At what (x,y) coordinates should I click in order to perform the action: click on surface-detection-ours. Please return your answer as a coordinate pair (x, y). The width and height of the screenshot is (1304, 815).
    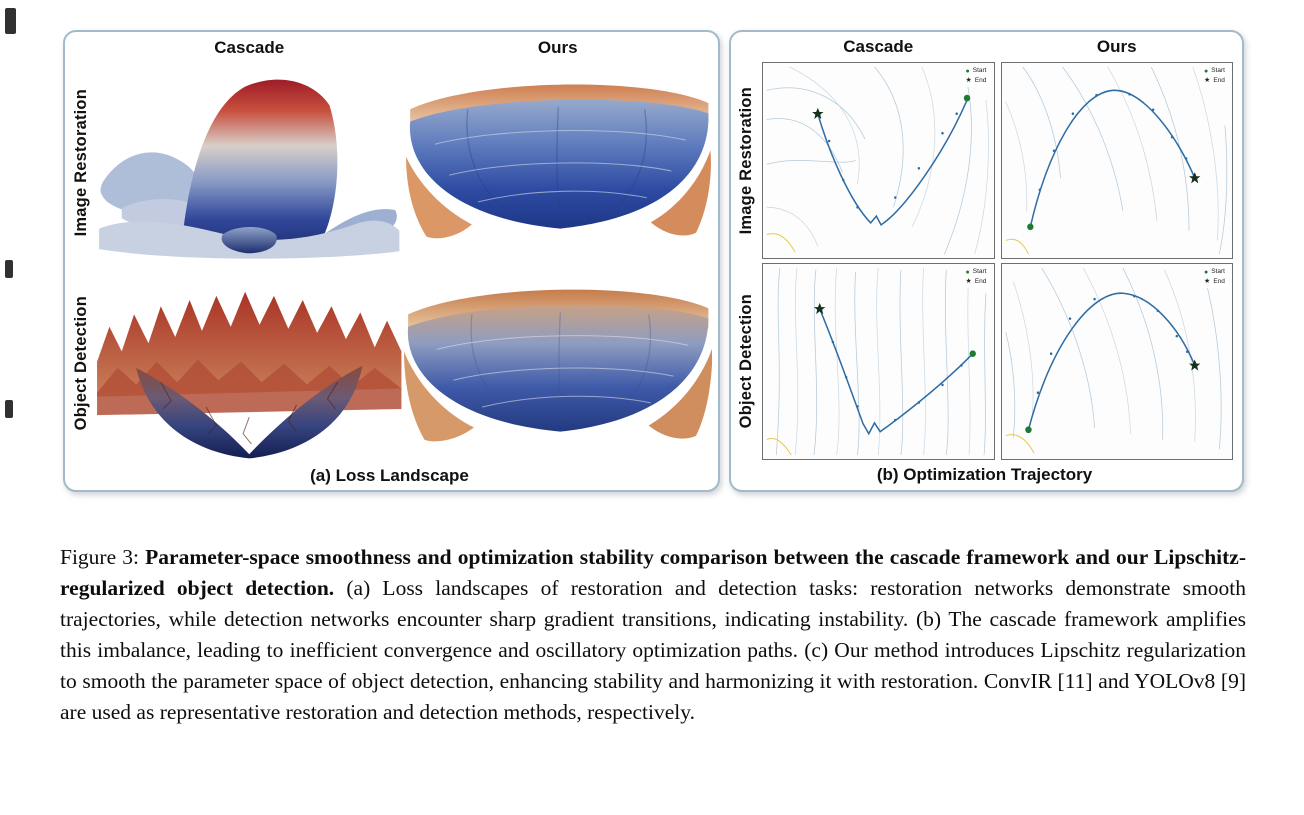
    Looking at the image, I should click on (557, 363).